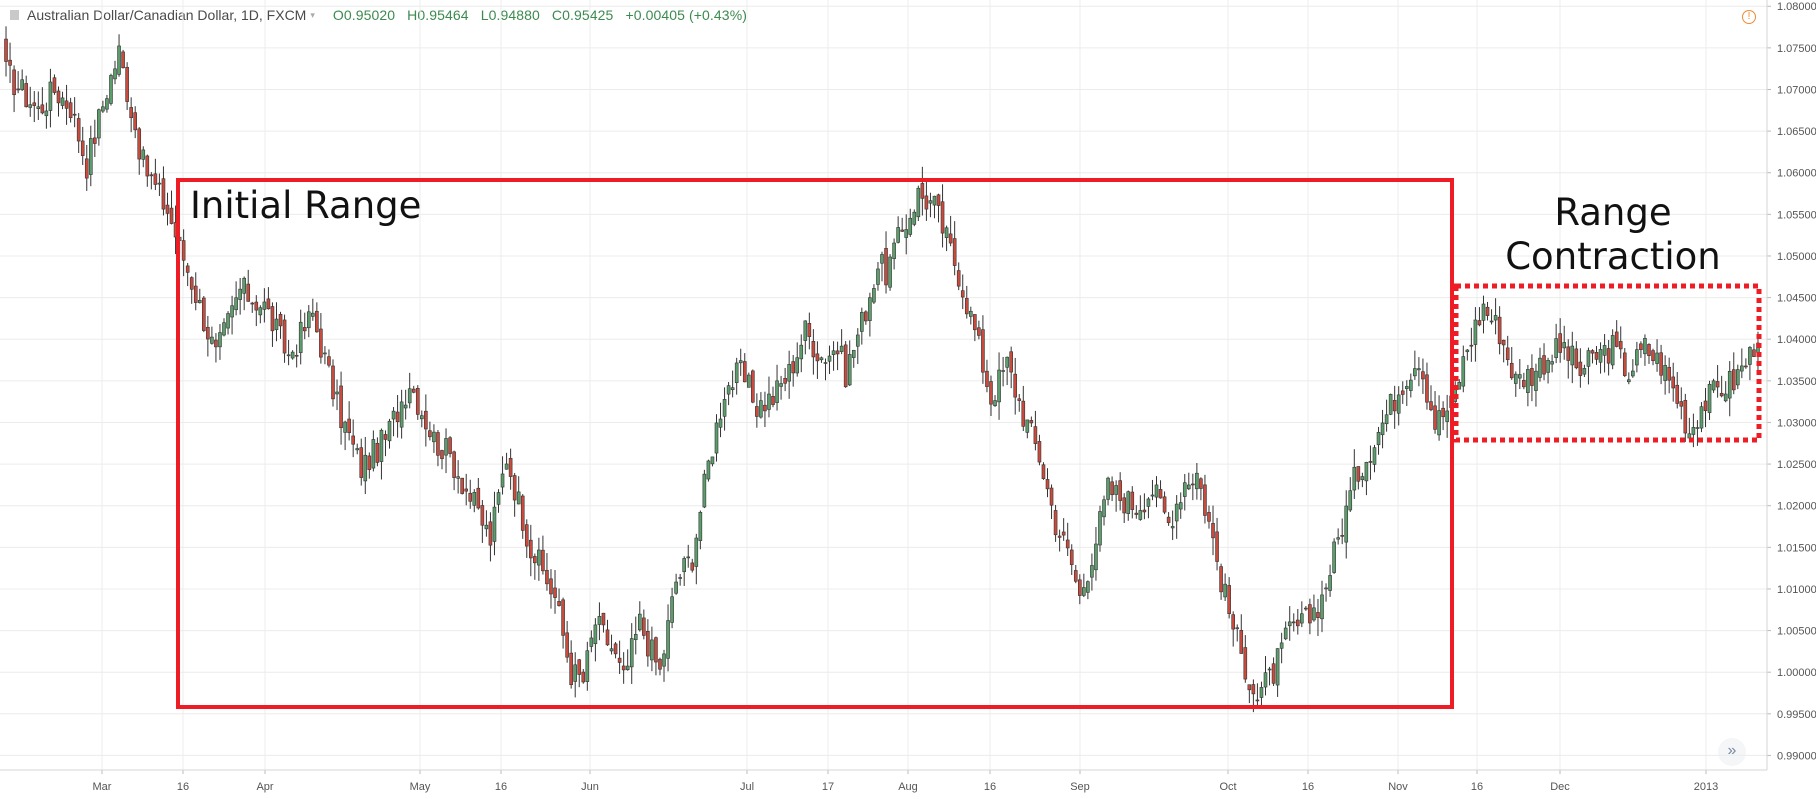  Describe the element at coordinates (1398, 787) in the screenshot. I see `x-tick-label: Nov` at that location.